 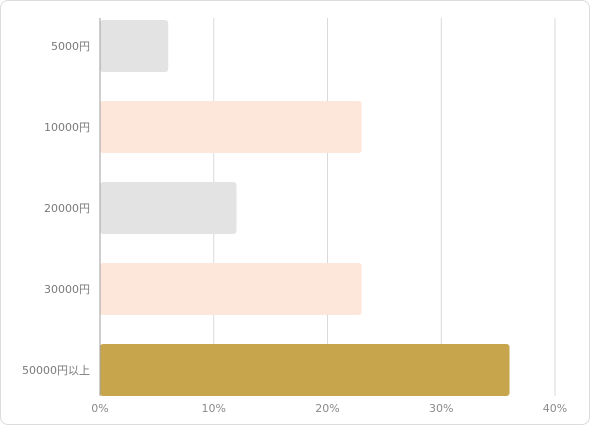 What do you see at coordinates (67, 208) in the screenshot?
I see `category-label: 20000円` at bounding box center [67, 208].